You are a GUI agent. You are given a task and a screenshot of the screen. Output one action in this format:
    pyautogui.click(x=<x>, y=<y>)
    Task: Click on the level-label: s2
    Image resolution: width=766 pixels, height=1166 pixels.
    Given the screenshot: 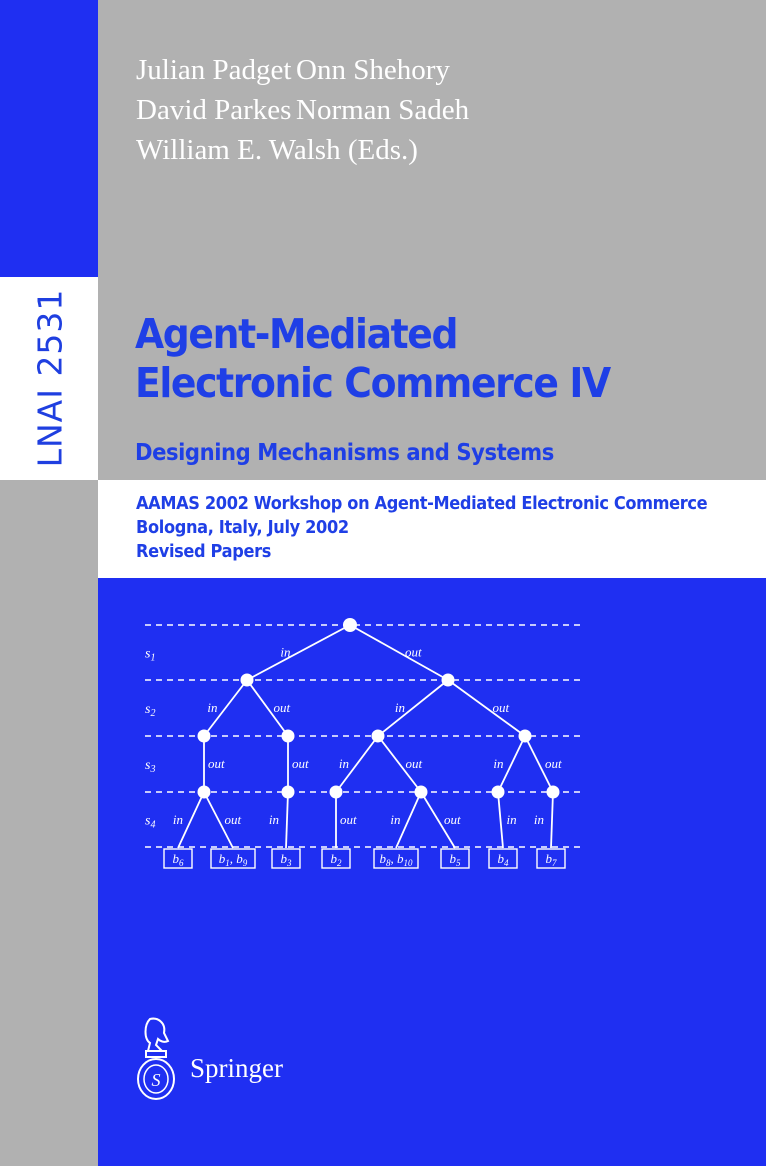 What is the action you would take?
    pyautogui.click(x=150, y=710)
    